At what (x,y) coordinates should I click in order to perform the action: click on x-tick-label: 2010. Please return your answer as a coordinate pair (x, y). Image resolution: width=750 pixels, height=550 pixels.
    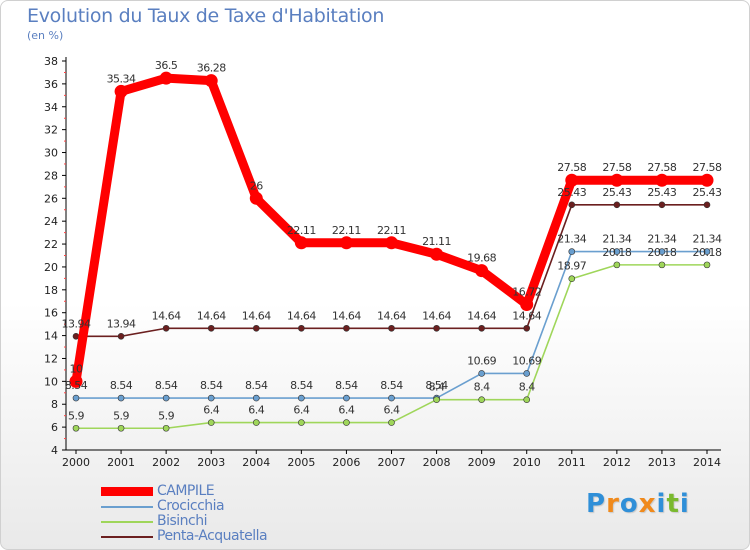
    Looking at the image, I should click on (527, 462).